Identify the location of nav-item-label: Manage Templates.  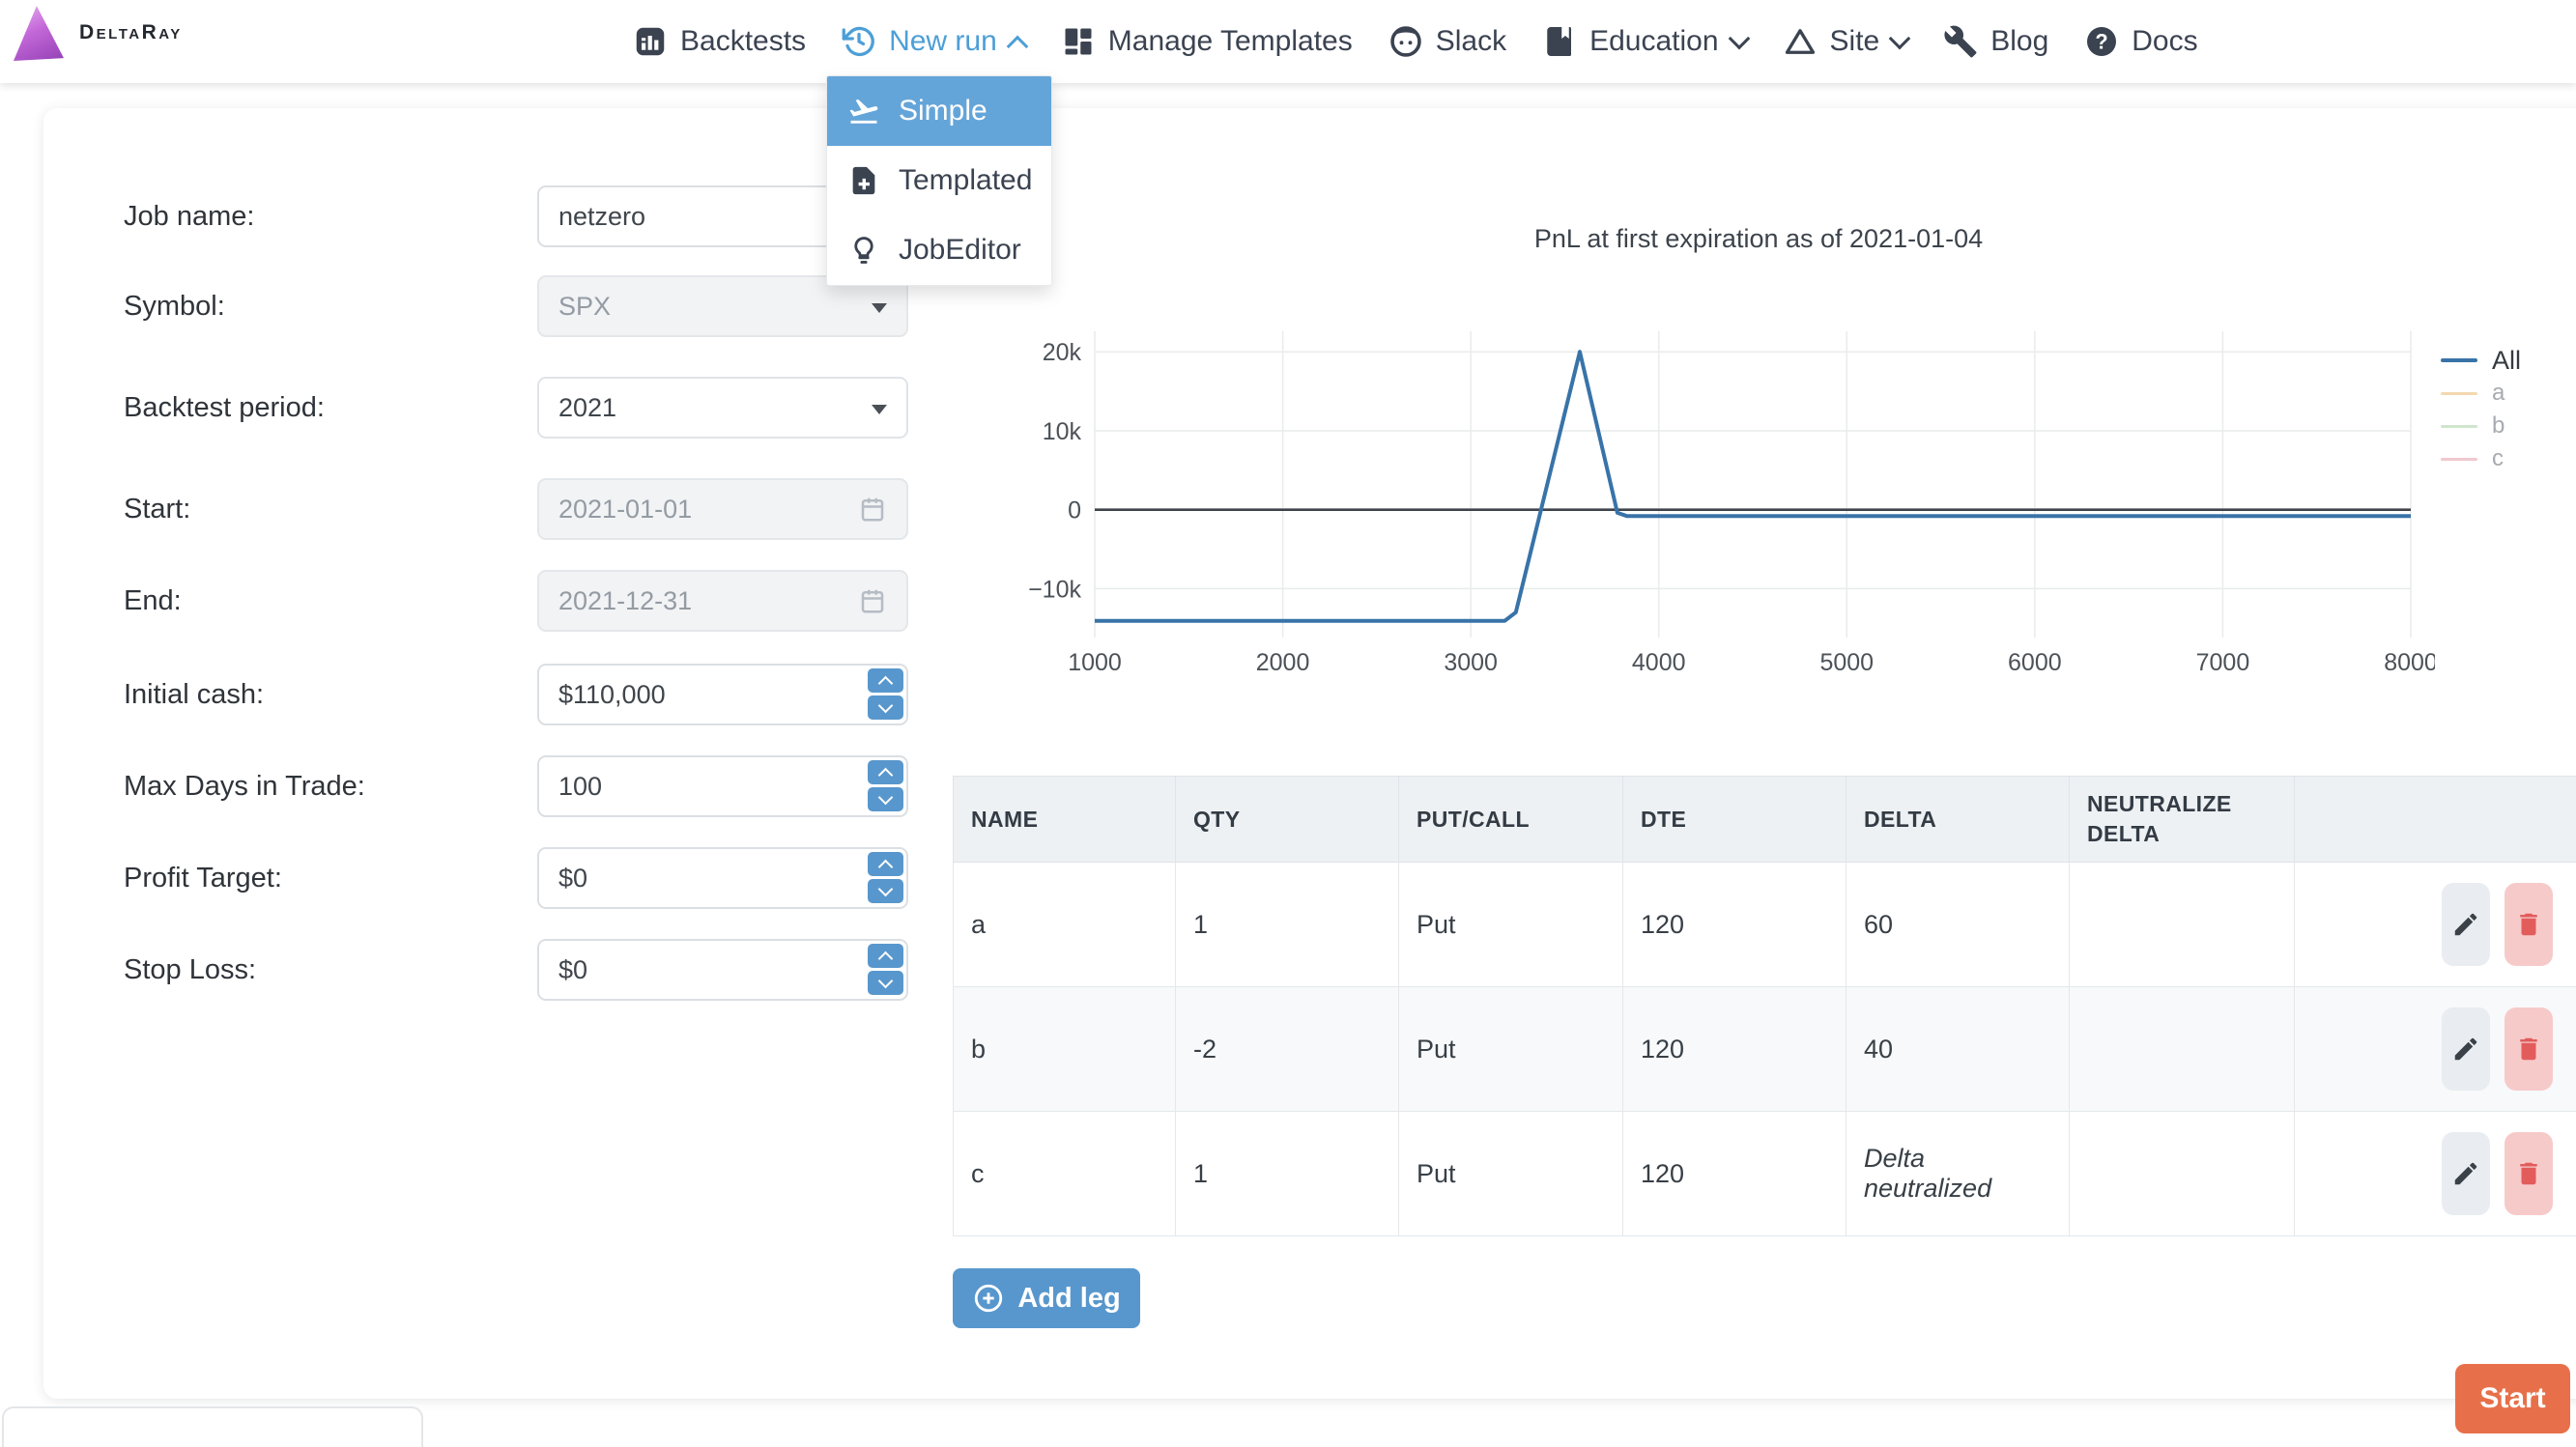
(1231, 42).